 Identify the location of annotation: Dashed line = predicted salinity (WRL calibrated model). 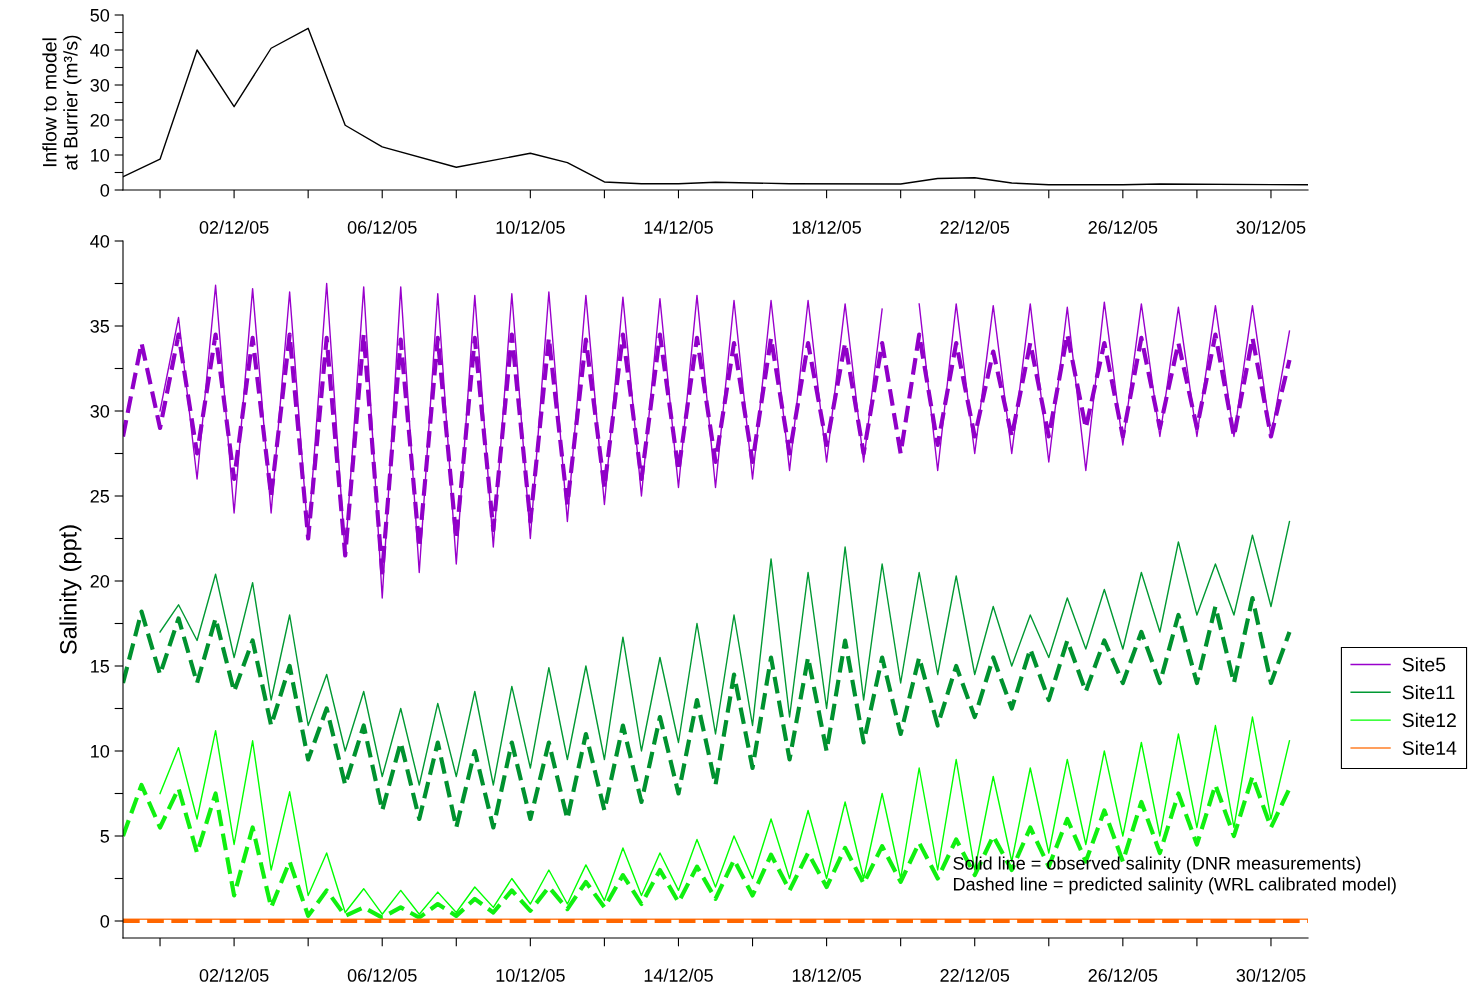
(1174, 886).